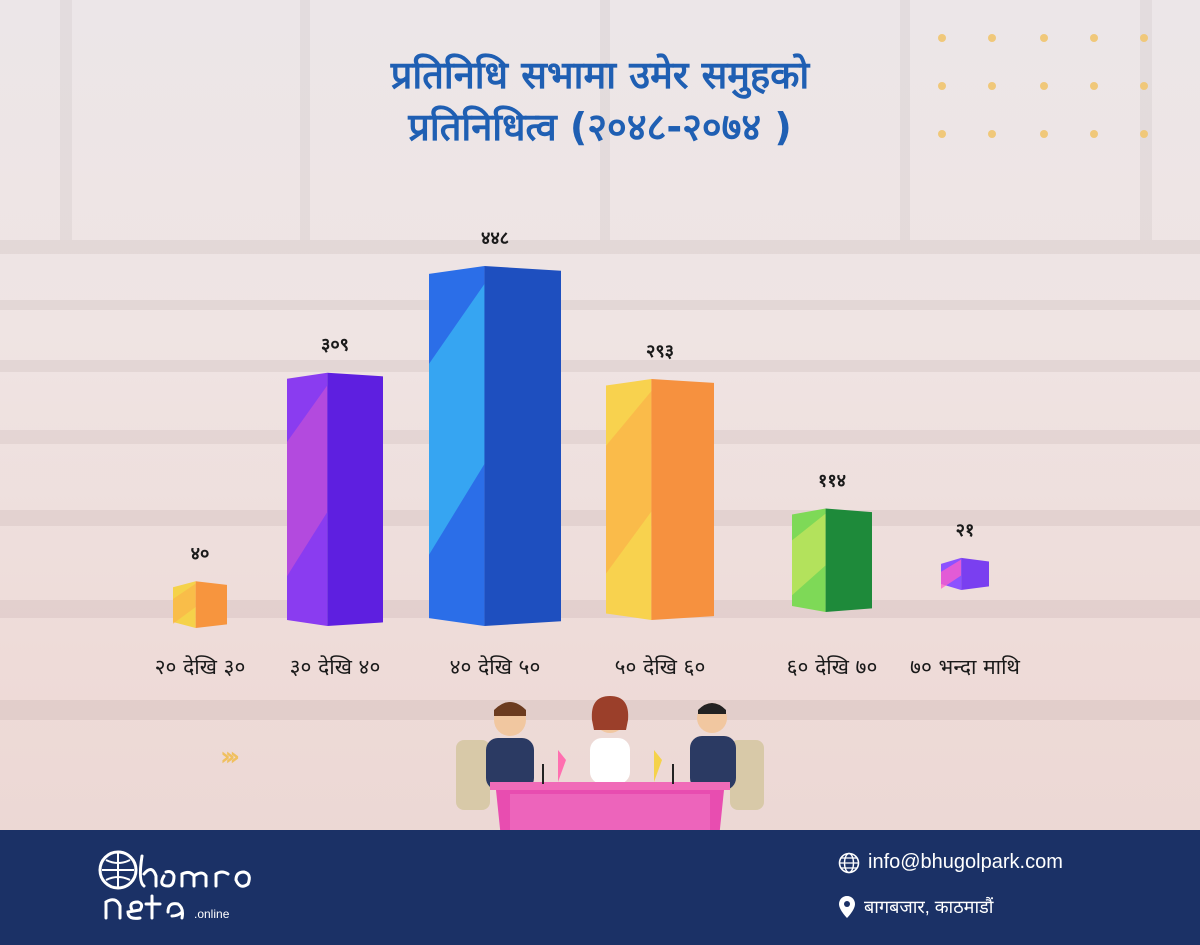  What do you see at coordinates (600, 887) in the screenshot?
I see `footer-bar` at bounding box center [600, 887].